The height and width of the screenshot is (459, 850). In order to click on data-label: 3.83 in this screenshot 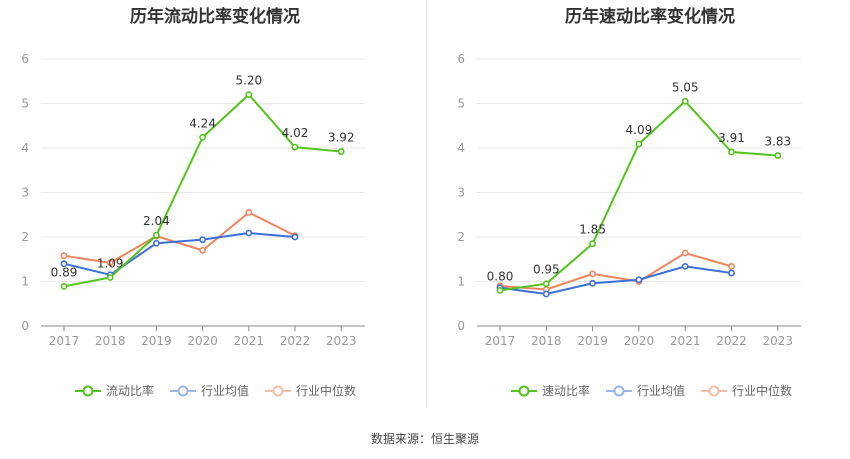, I will do `click(777, 142)`.